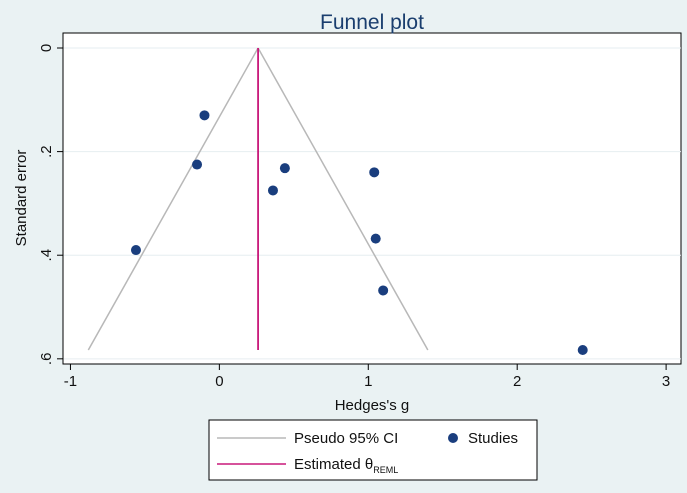  I want to click on y-tick-label-0: 0, so click(46, 48).